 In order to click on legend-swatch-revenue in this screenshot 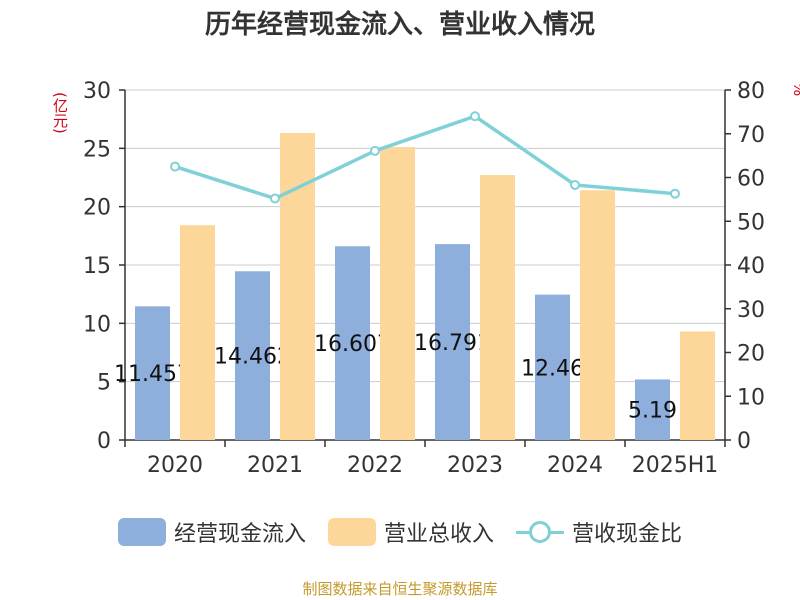, I will do `click(351, 532)`.